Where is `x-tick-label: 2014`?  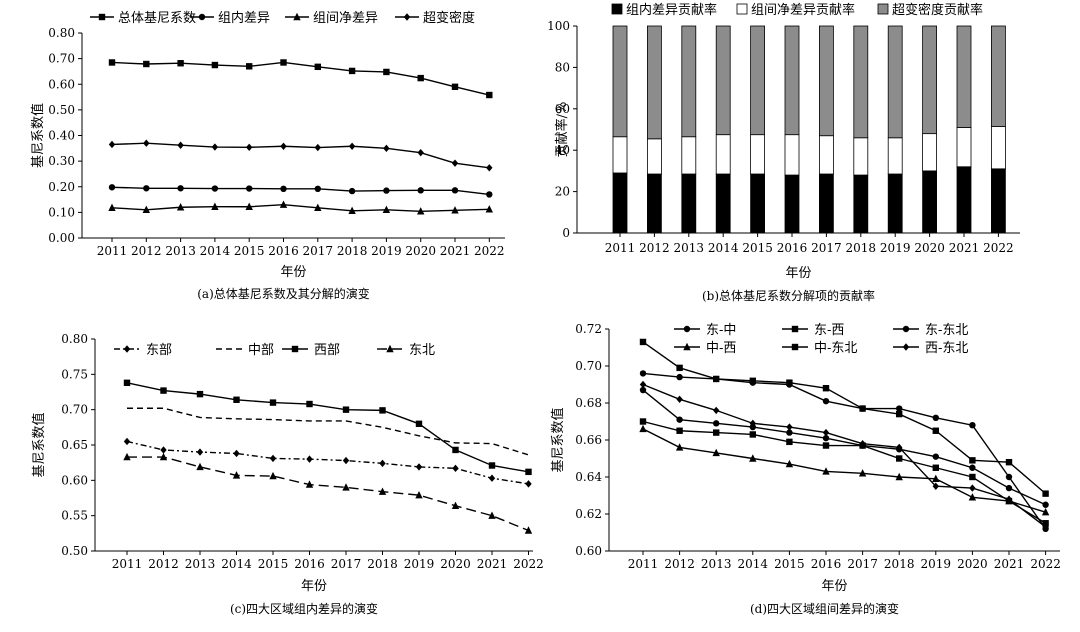
x-tick-label: 2014 is located at coordinates (215, 251).